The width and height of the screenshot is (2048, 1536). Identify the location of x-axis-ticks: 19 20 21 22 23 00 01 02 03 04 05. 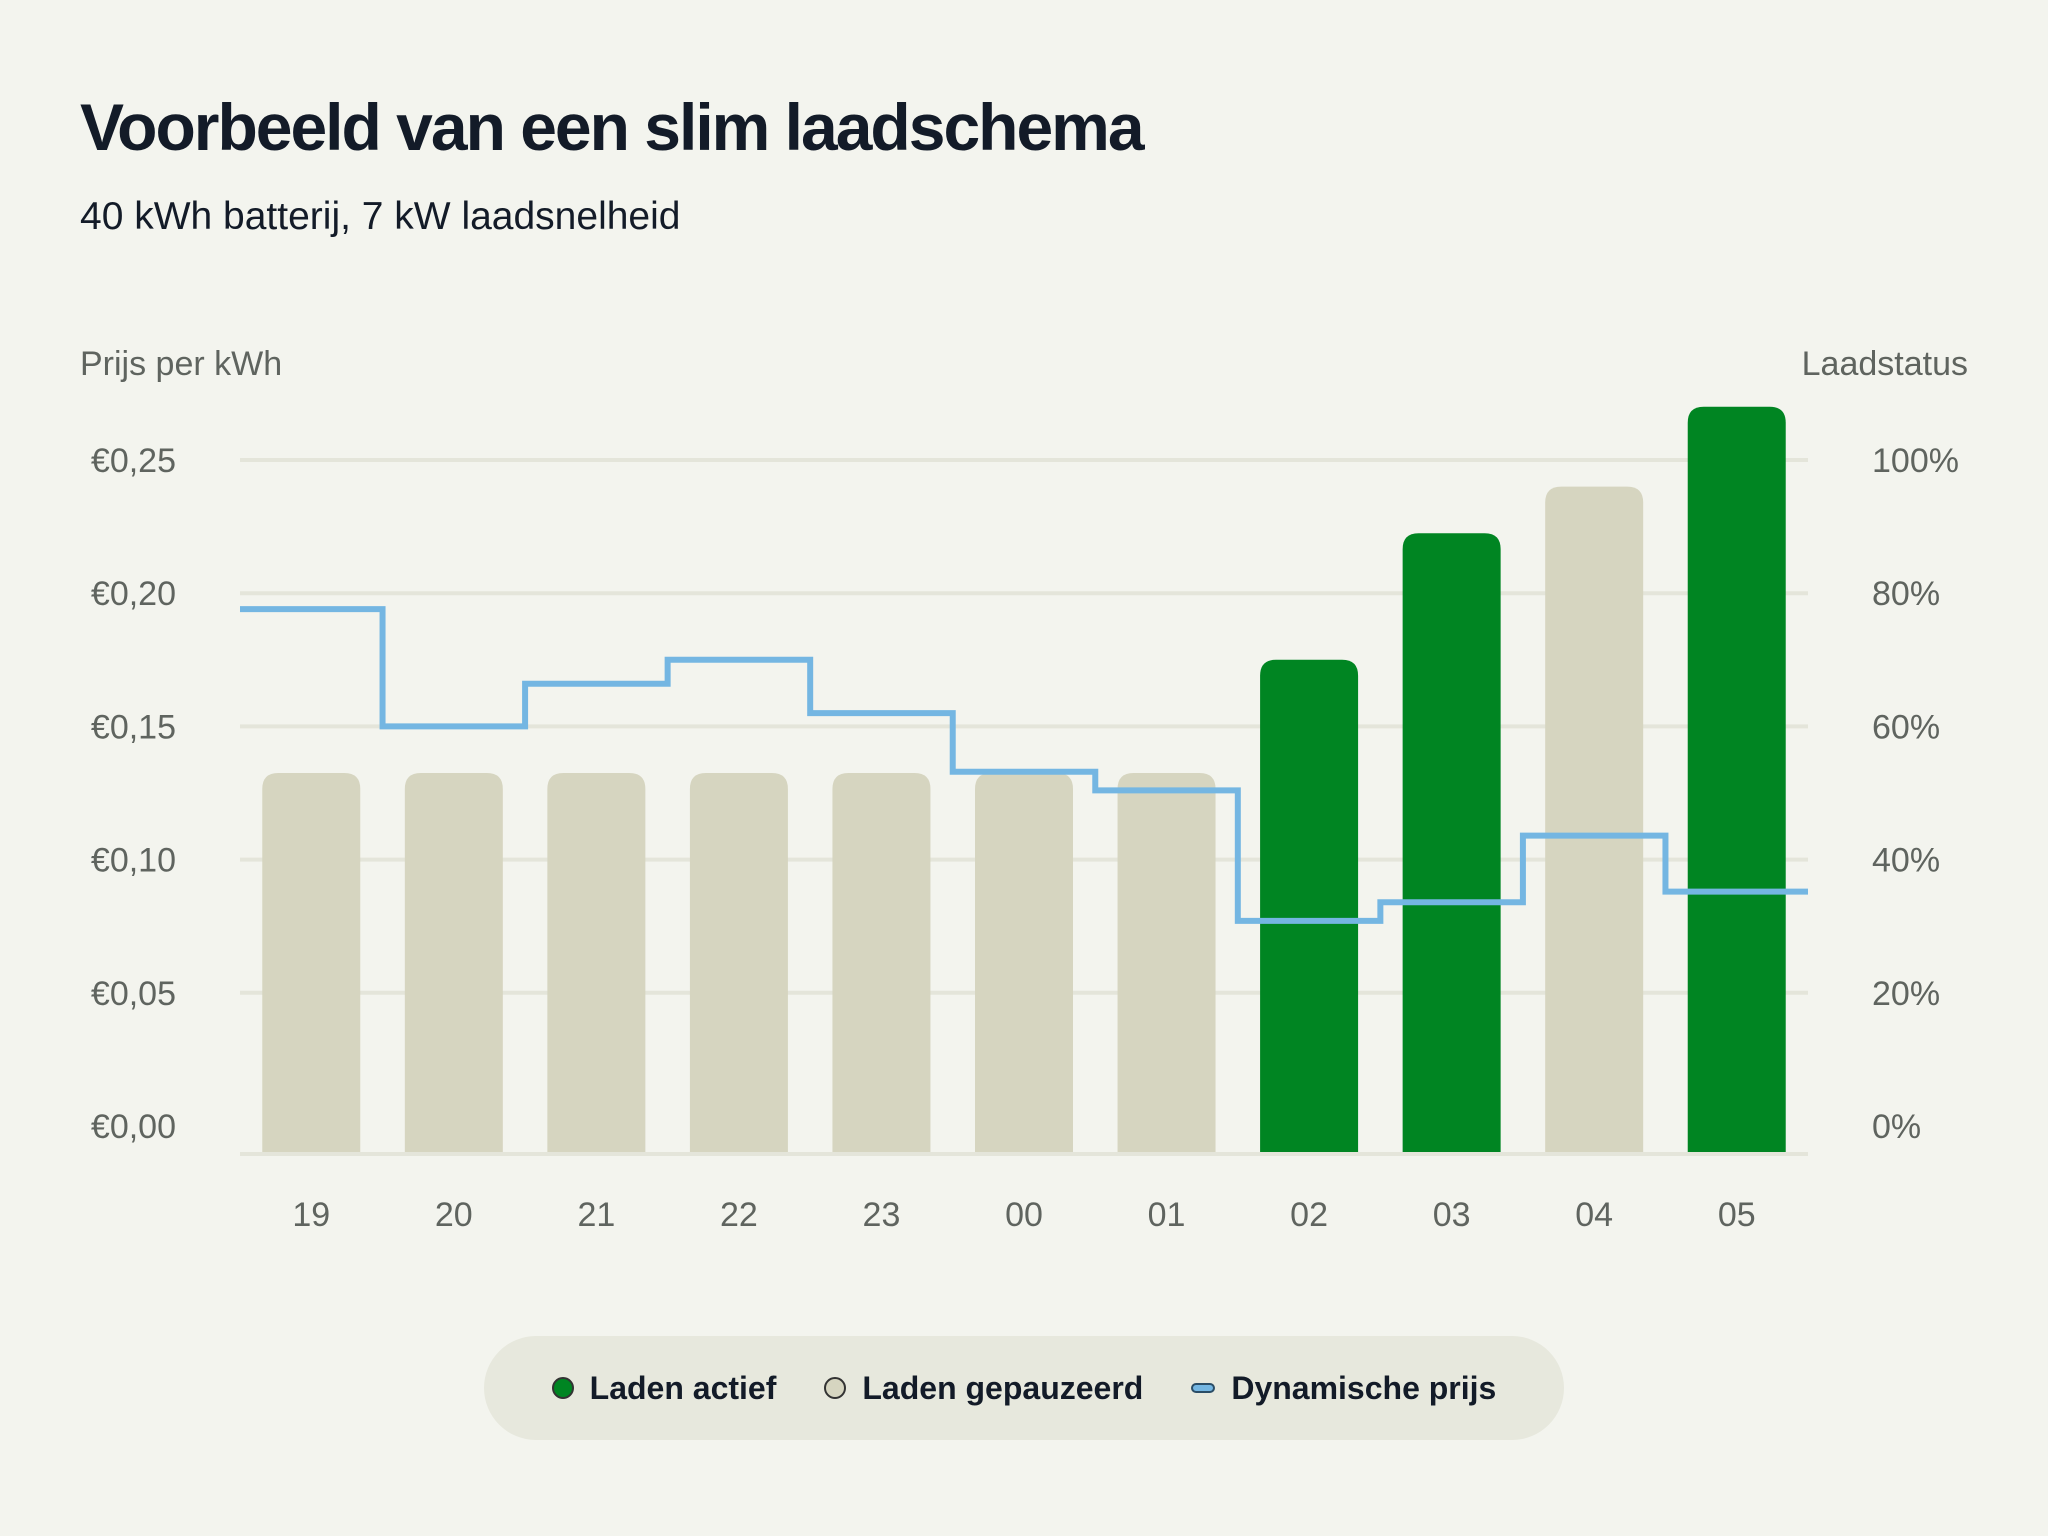
(1023, 1215).